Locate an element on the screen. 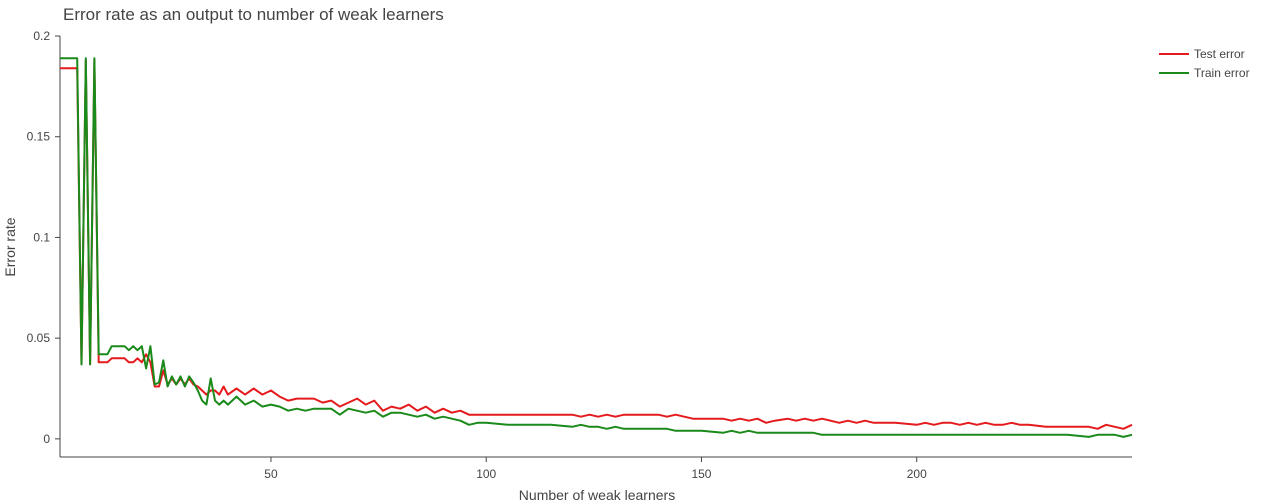  y-tick-label: 0.05 is located at coordinates (39, 338).